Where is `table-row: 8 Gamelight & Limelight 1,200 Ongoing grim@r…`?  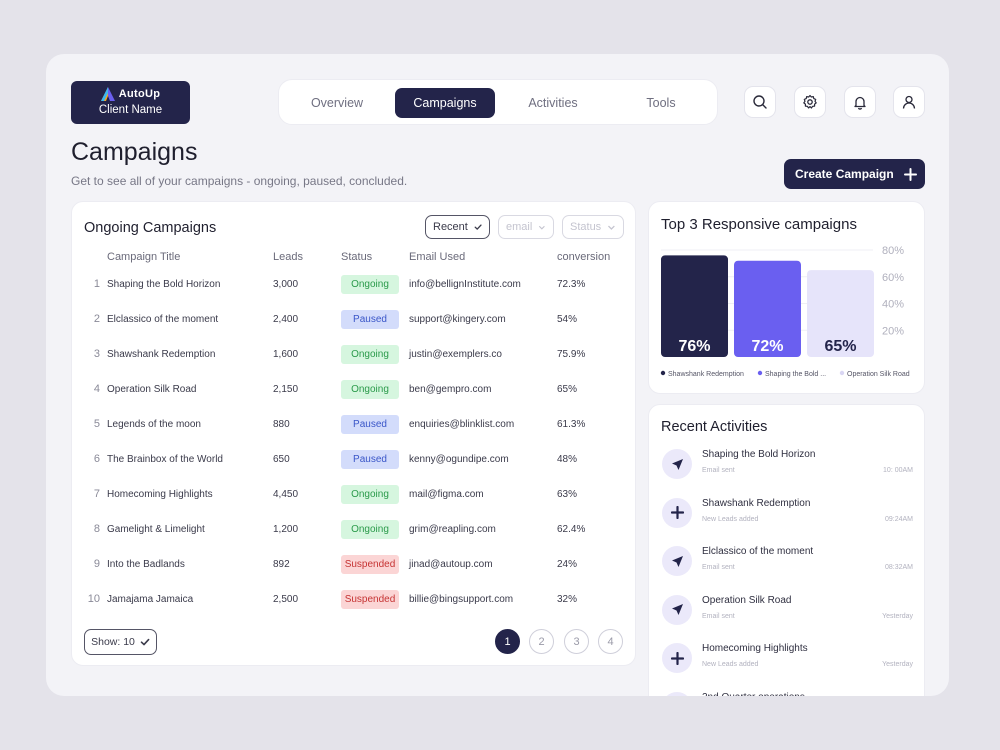
table-row: 8 Gamelight & Limelight 1,200 Ongoing grim@r… is located at coordinates (354, 529).